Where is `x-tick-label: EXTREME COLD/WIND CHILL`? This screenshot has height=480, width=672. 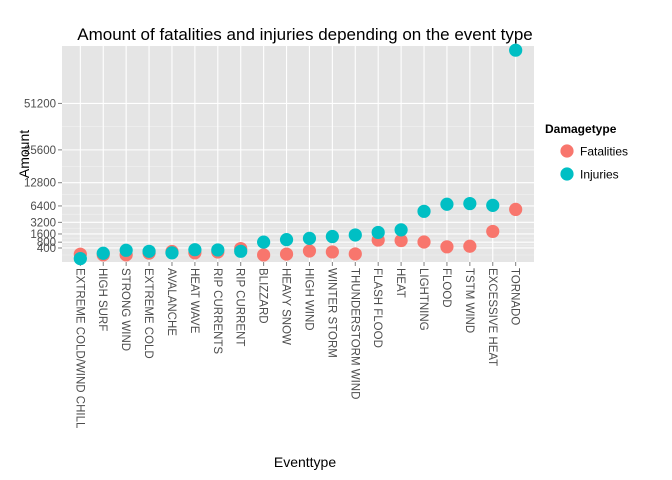
x-tick-label: EXTREME COLD/WIND CHILL is located at coordinates (79, 348).